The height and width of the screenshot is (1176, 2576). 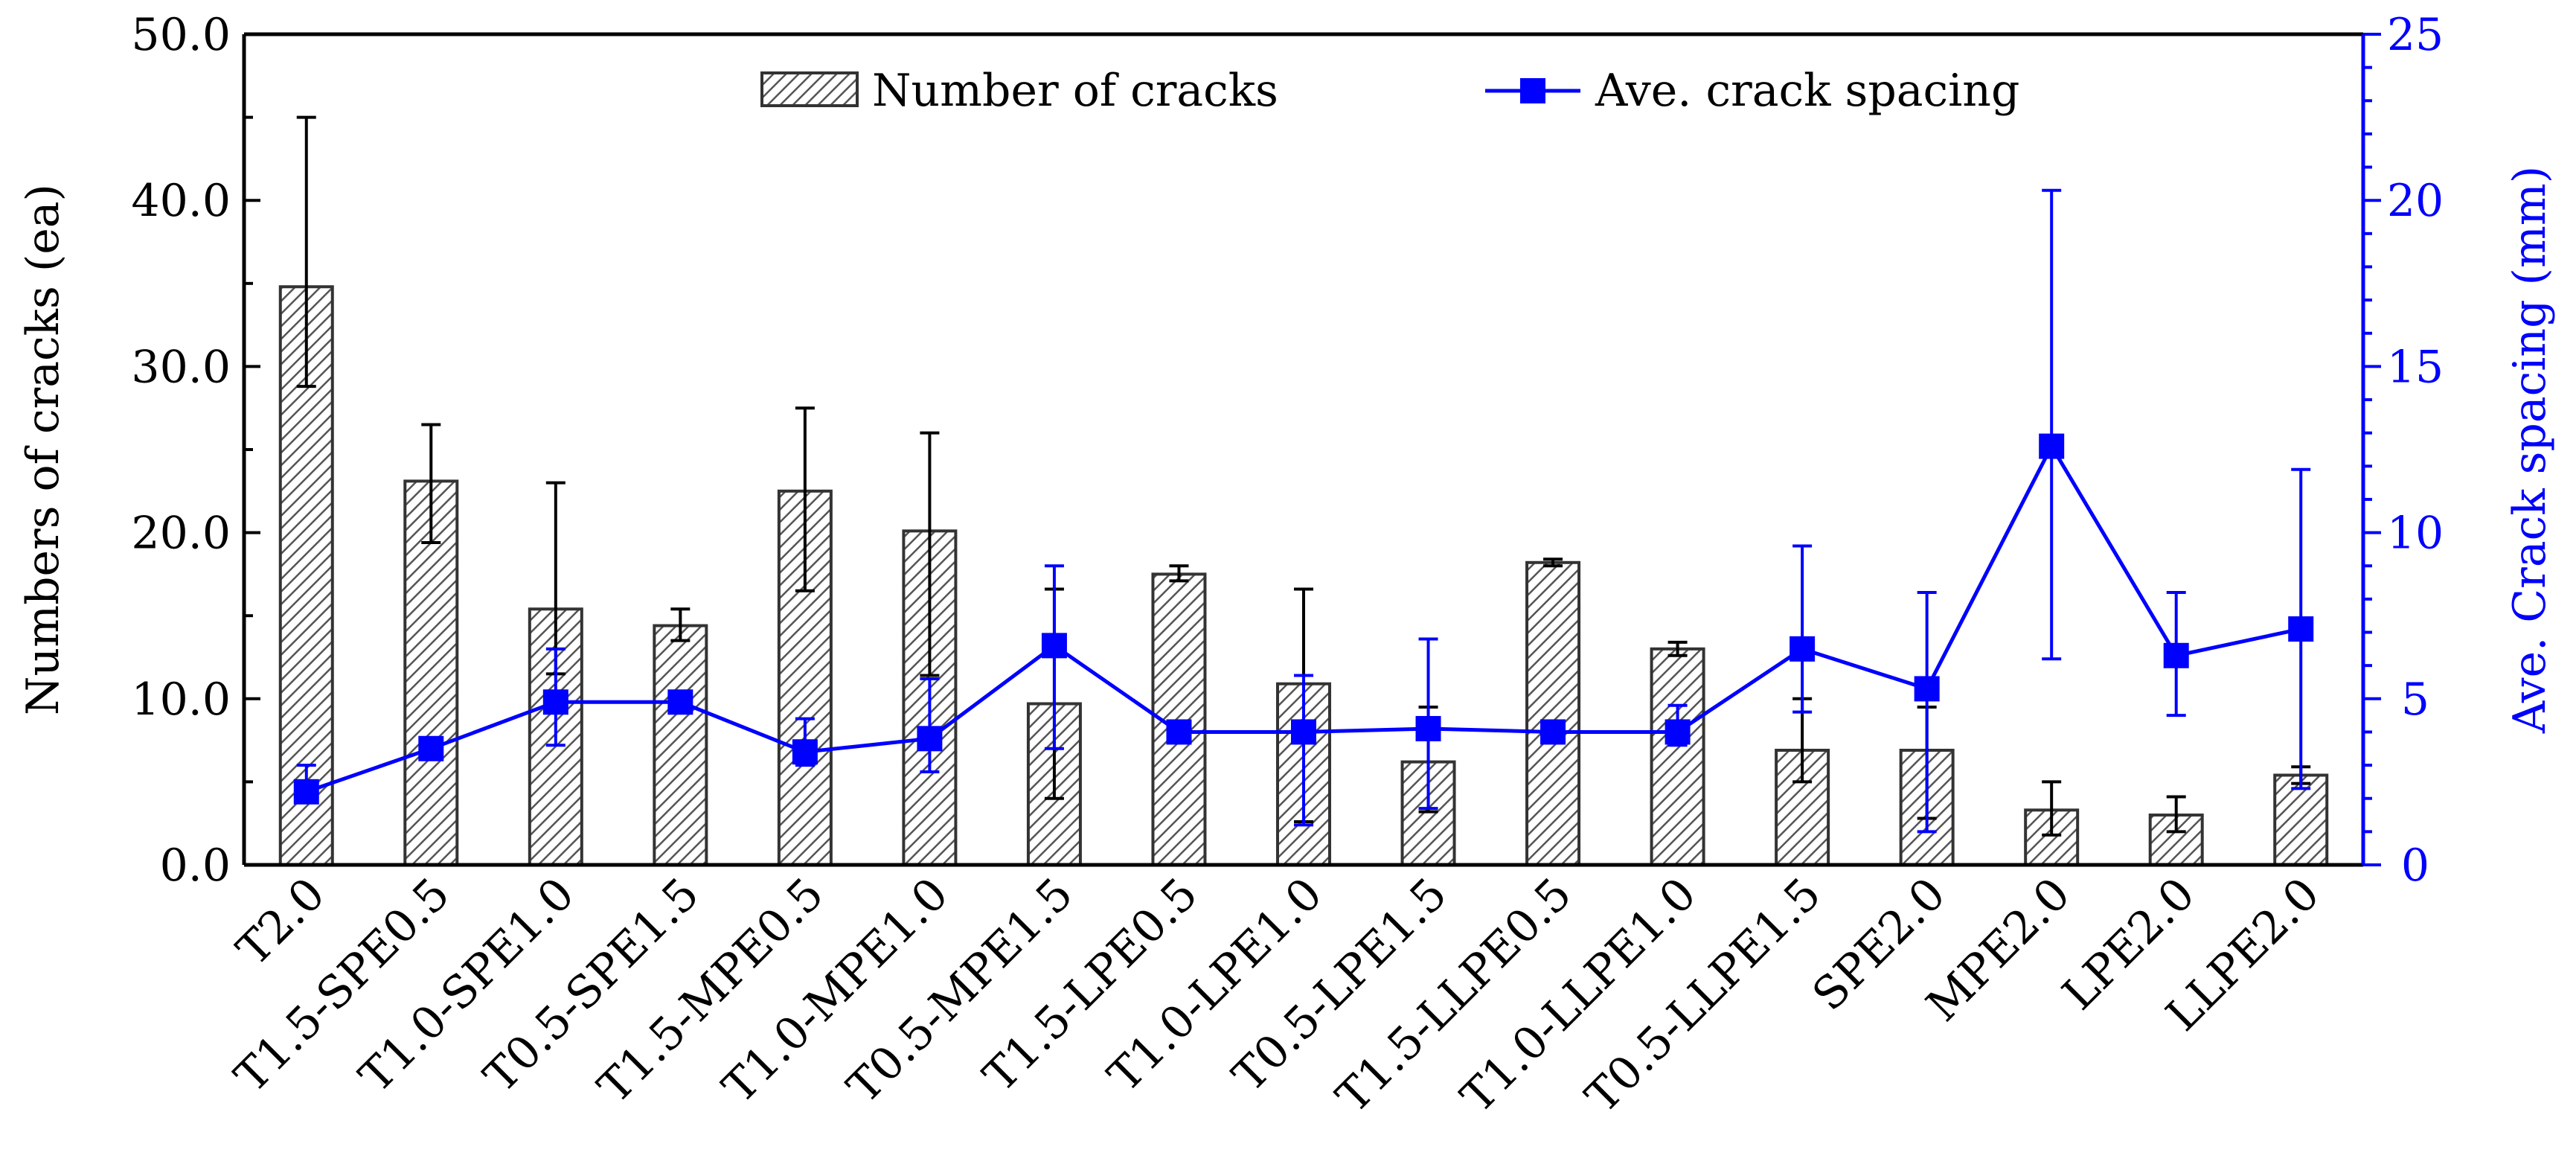 I want to click on marker-T2.0, so click(x=306, y=792).